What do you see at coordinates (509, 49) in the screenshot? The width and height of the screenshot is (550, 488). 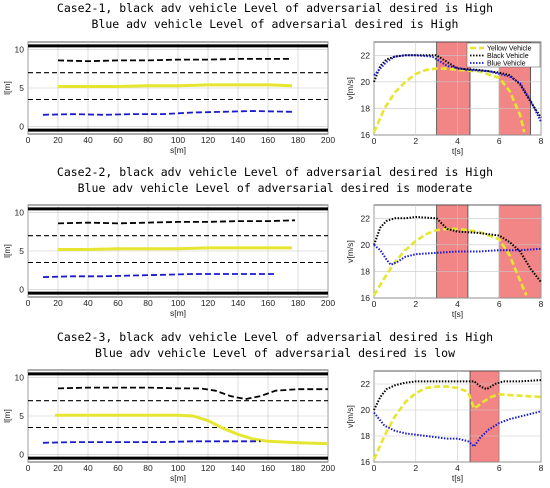 I see `legend-label: Yellow Vehicle` at bounding box center [509, 49].